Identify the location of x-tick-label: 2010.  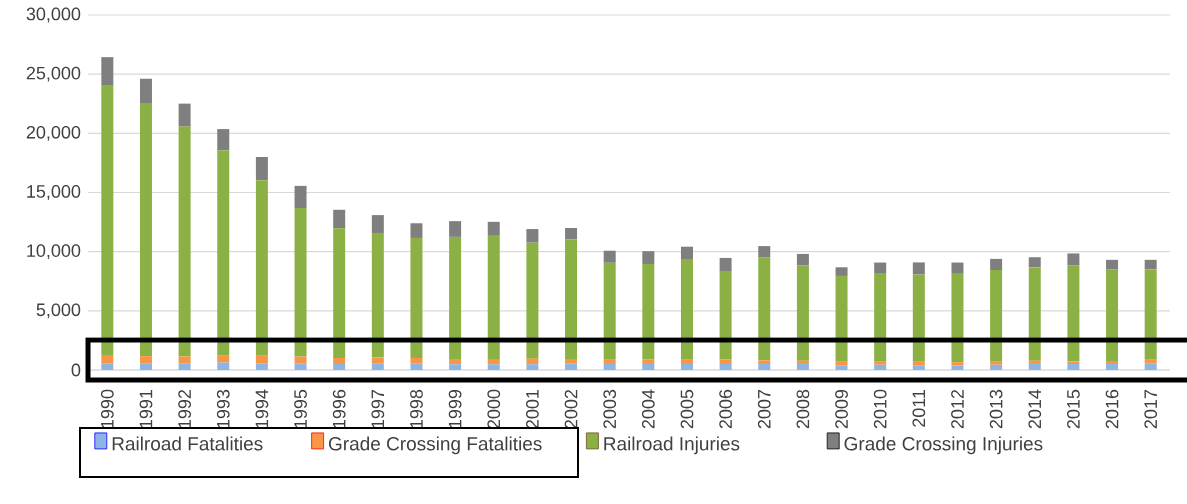
(880, 409).